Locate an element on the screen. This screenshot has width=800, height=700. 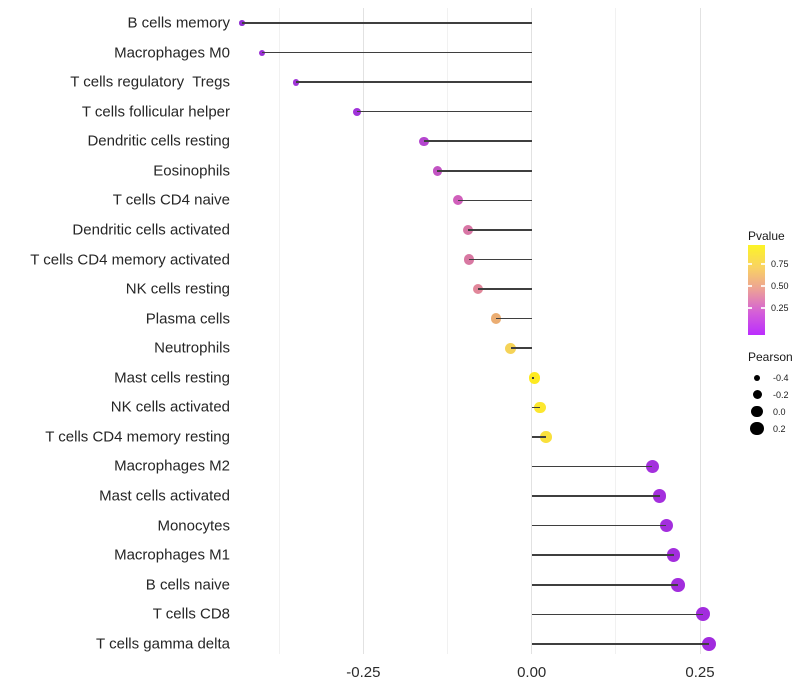
y-axis-label: Neutrophils is located at coordinates (192, 348).